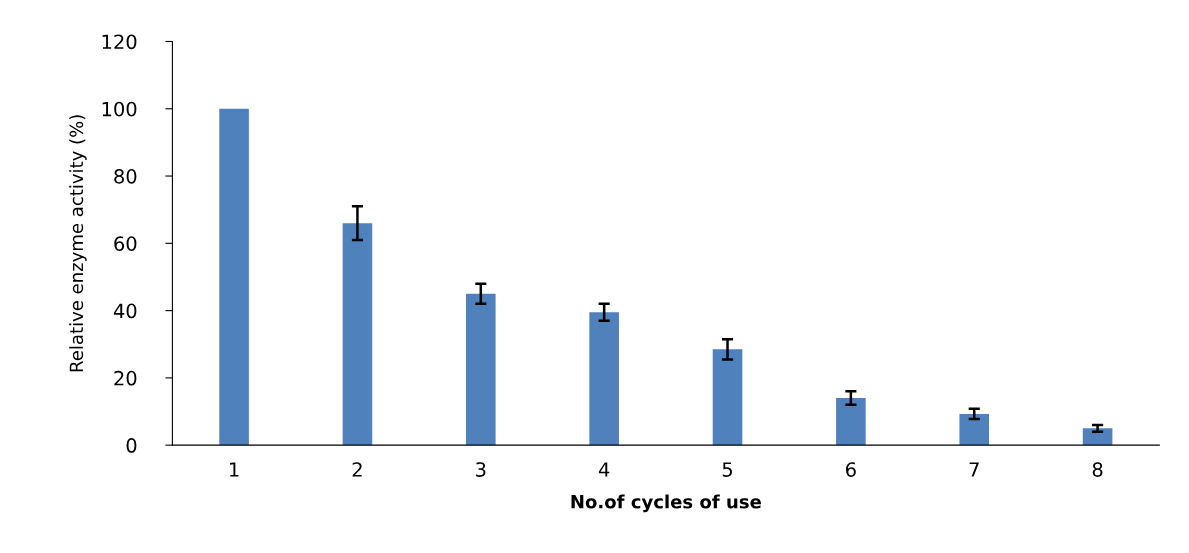 This screenshot has width=1189, height=553. Describe the element at coordinates (727, 469) in the screenshot. I see `x-tick-label: 5` at that location.